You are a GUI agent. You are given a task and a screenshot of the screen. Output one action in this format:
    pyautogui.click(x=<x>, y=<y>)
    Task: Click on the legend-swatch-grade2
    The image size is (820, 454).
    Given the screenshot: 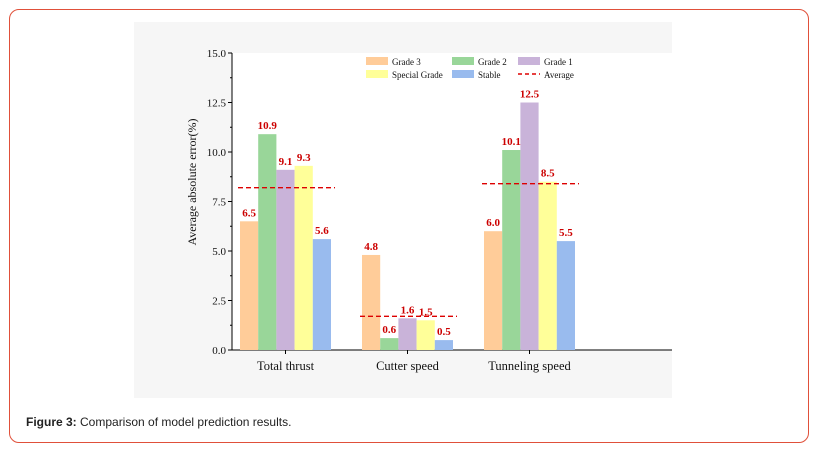 What is the action you would take?
    pyautogui.click(x=463, y=61)
    